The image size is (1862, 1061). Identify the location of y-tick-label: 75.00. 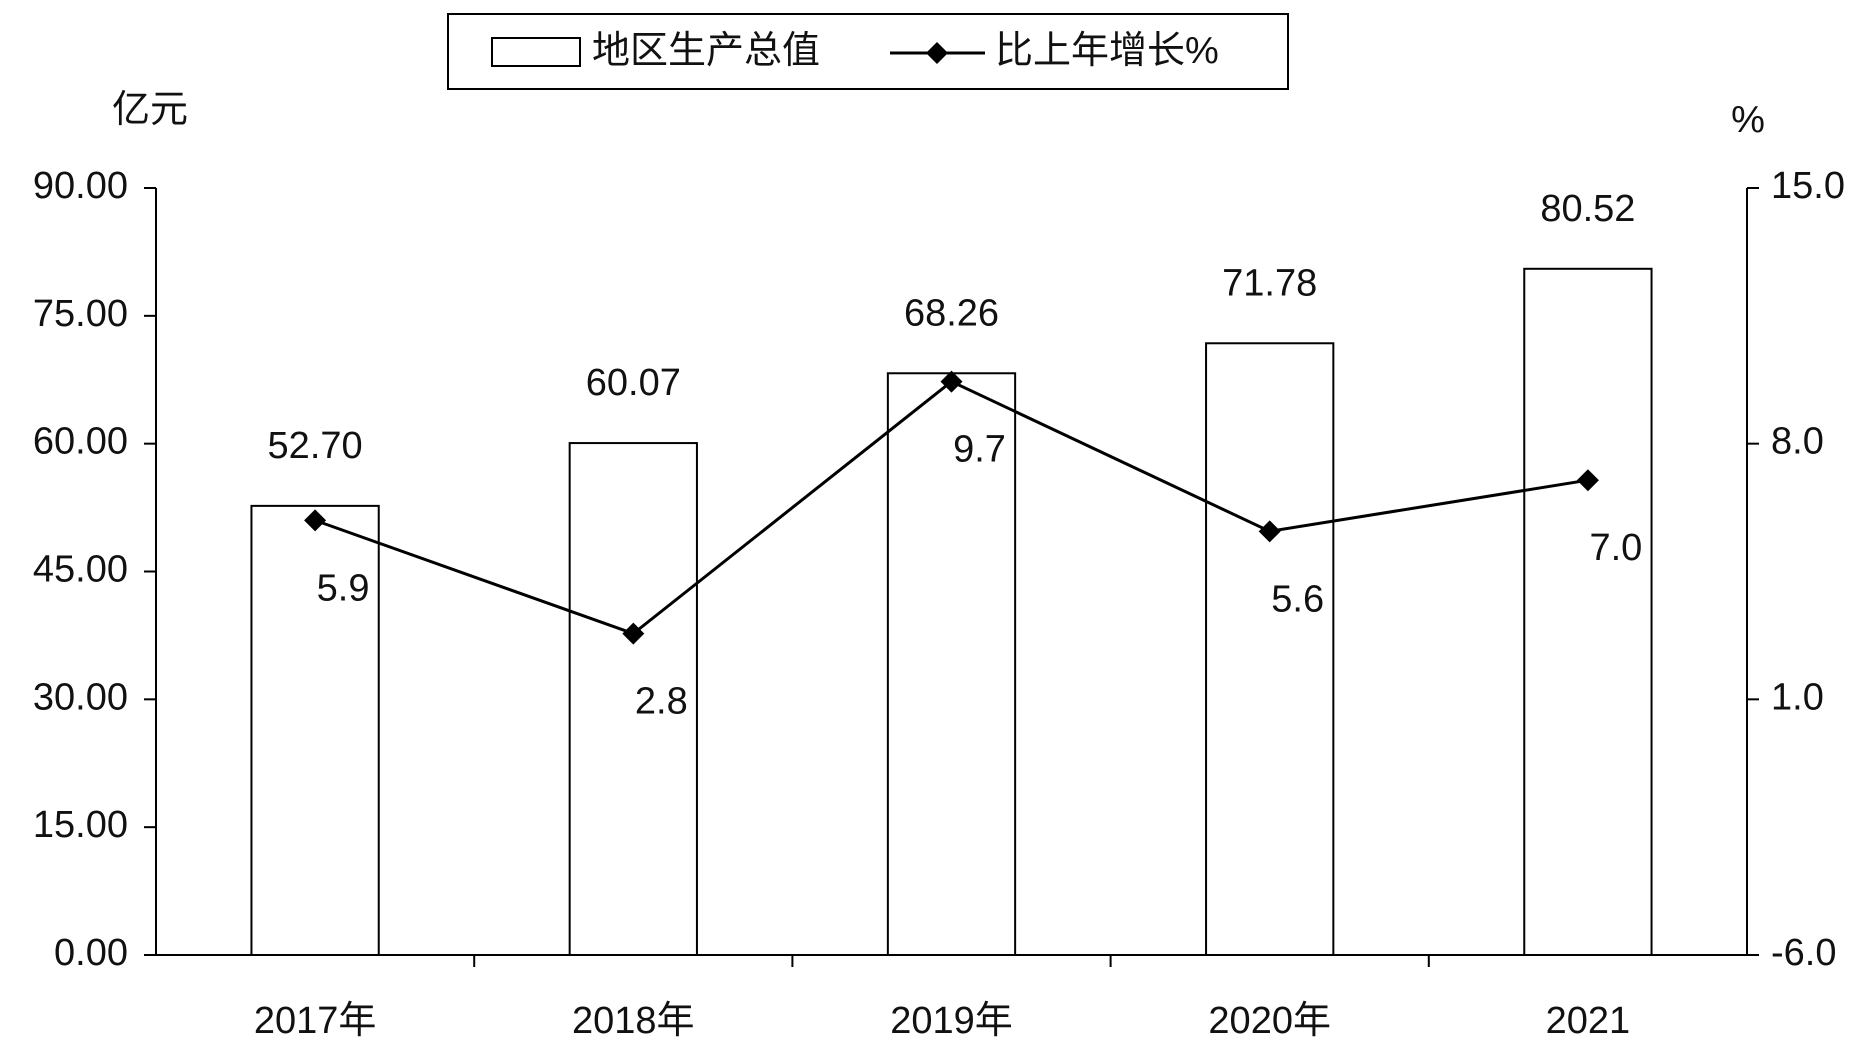
(80, 314).